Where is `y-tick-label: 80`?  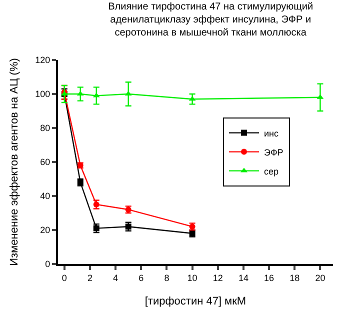 y-tick-label: 80 is located at coordinates (45, 128).